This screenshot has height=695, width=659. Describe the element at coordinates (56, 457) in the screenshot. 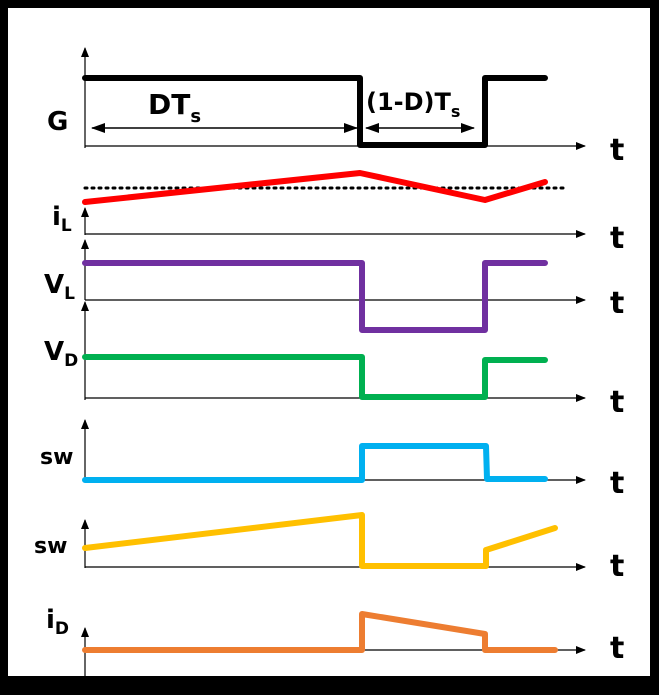

I see `switch-voltage-label: sw` at that location.